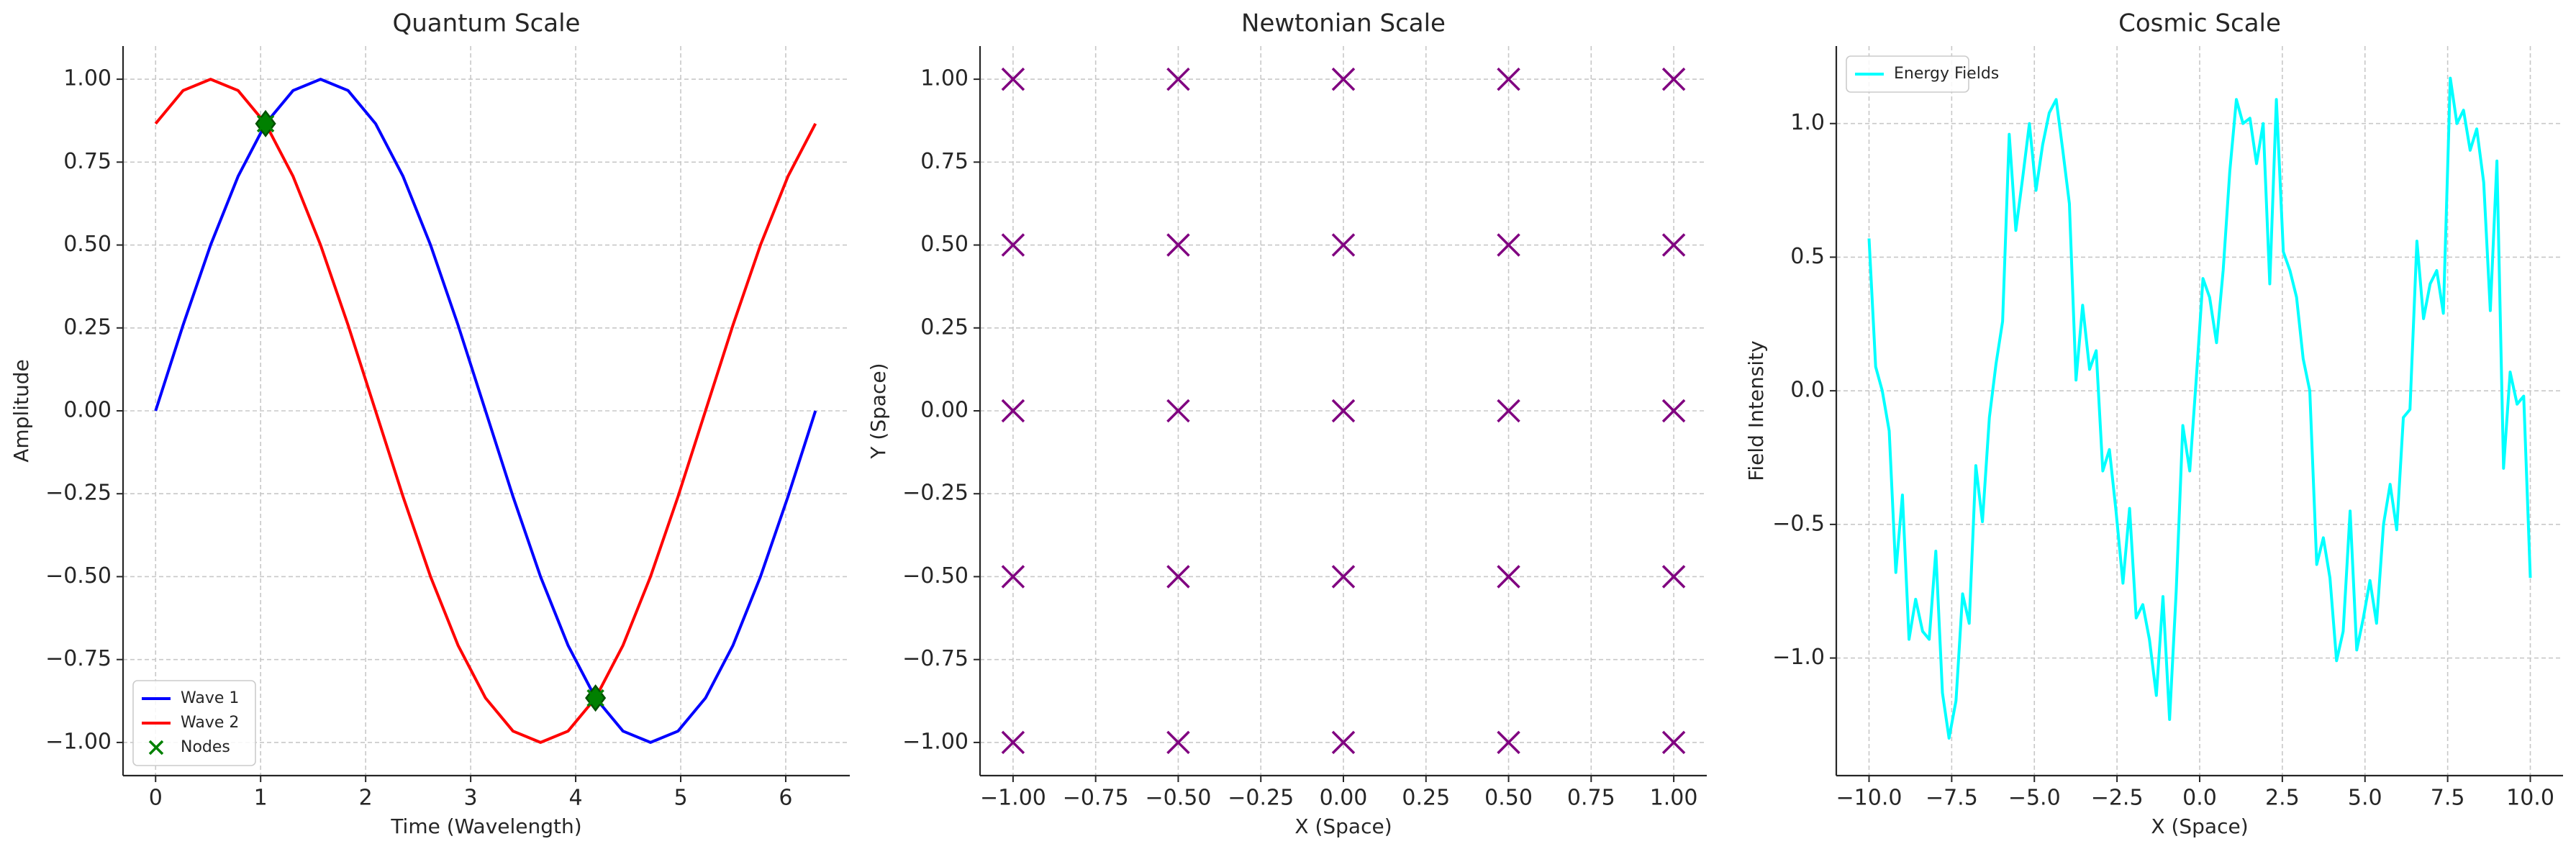  Describe the element at coordinates (1952, 798) in the screenshot. I see `x-tick-label: −7.5` at that location.